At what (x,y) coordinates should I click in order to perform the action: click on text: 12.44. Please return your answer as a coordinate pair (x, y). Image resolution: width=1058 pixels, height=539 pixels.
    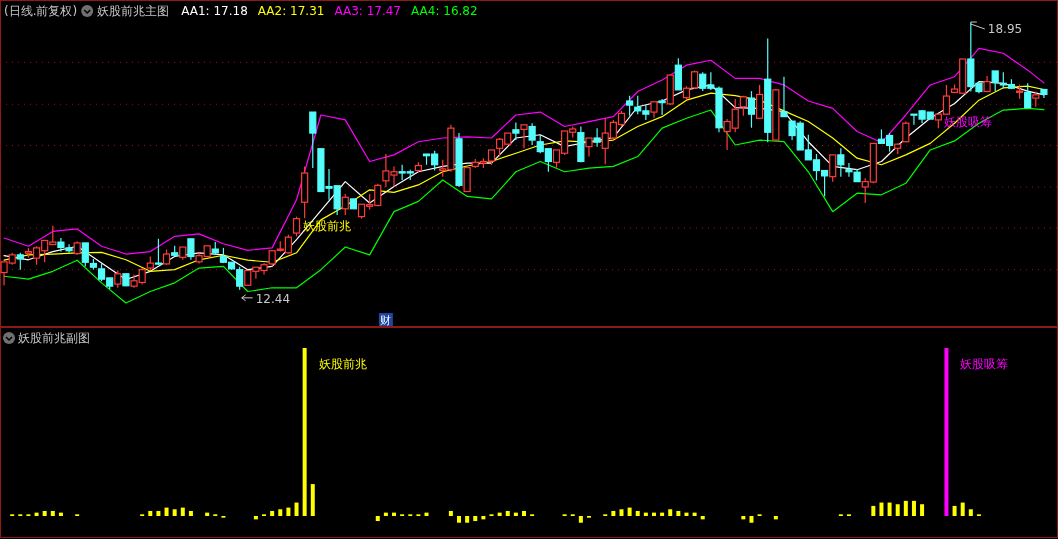
    Looking at the image, I should click on (273, 298).